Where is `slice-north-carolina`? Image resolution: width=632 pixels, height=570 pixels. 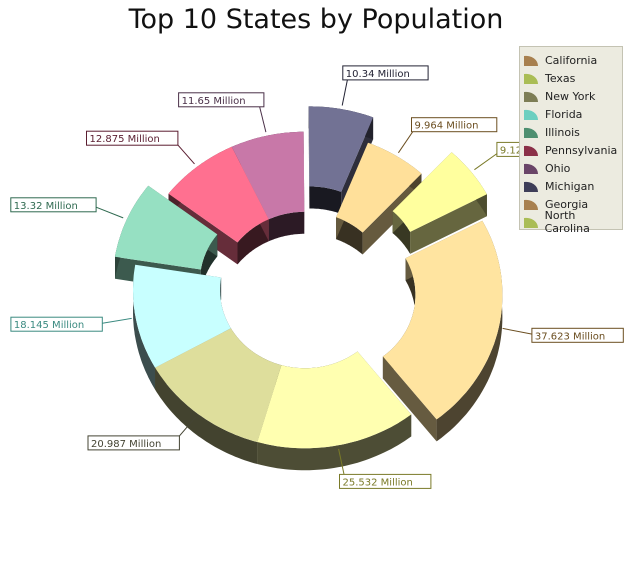
slice-north-carolina is located at coordinates (439, 192).